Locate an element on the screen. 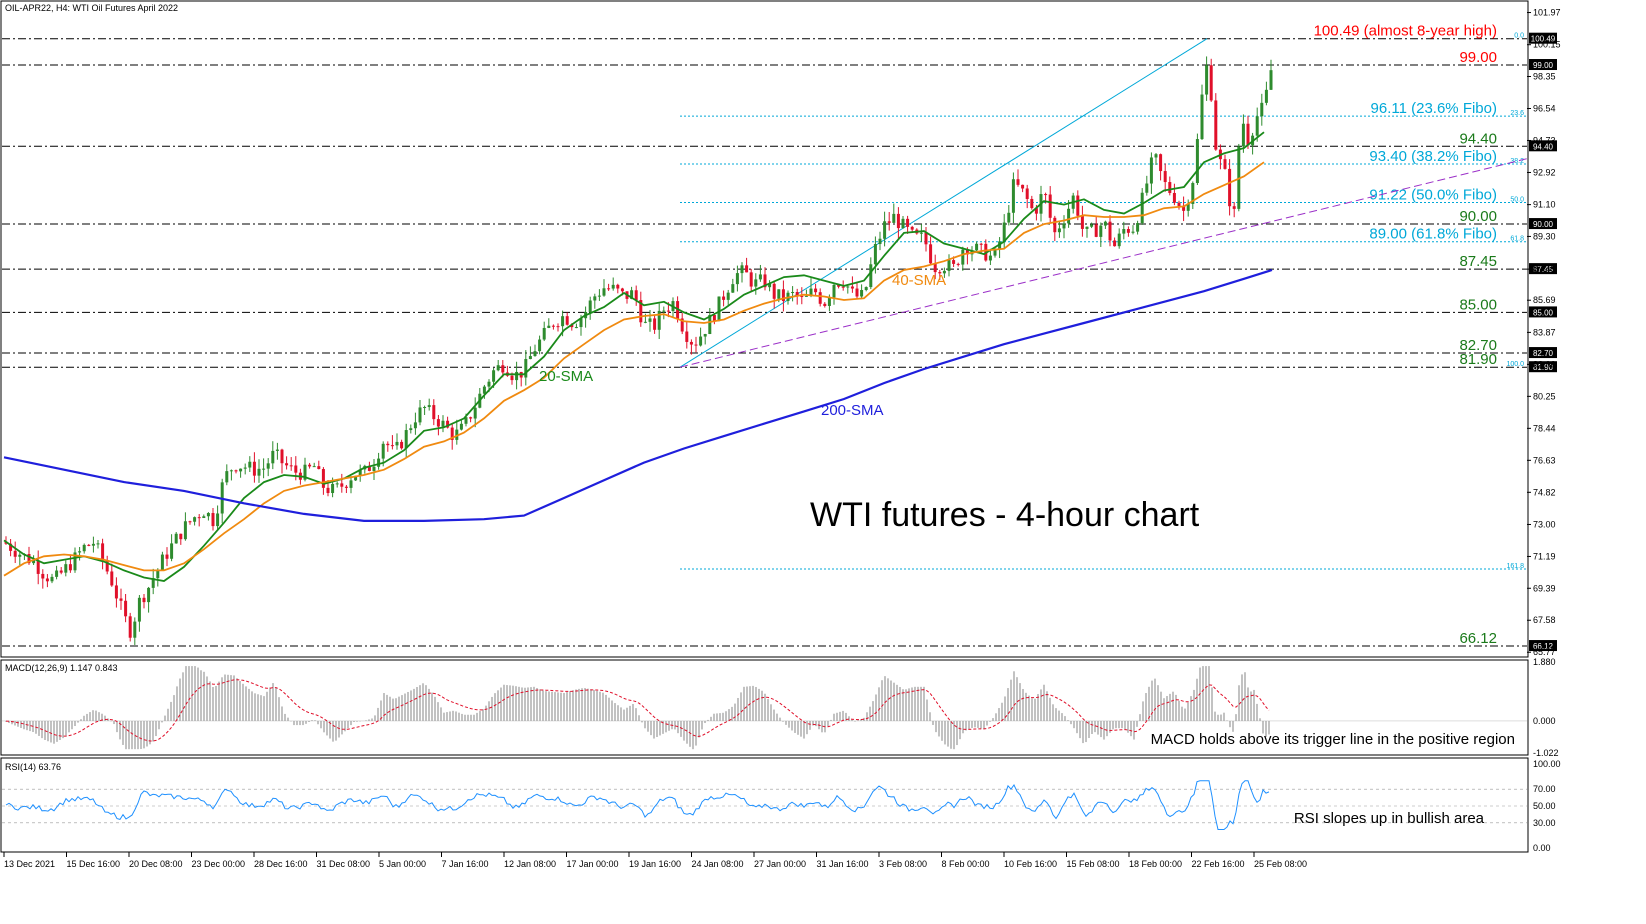 The height and width of the screenshot is (924, 1646). rsi-line is located at coordinates (637, 805).